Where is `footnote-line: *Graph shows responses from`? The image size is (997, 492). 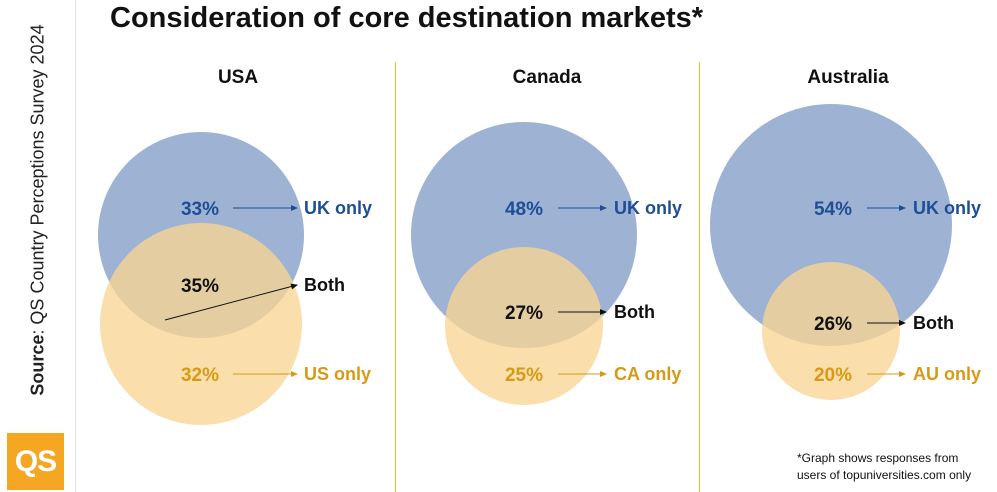 footnote-line: *Graph shows responses from is located at coordinates (878, 458).